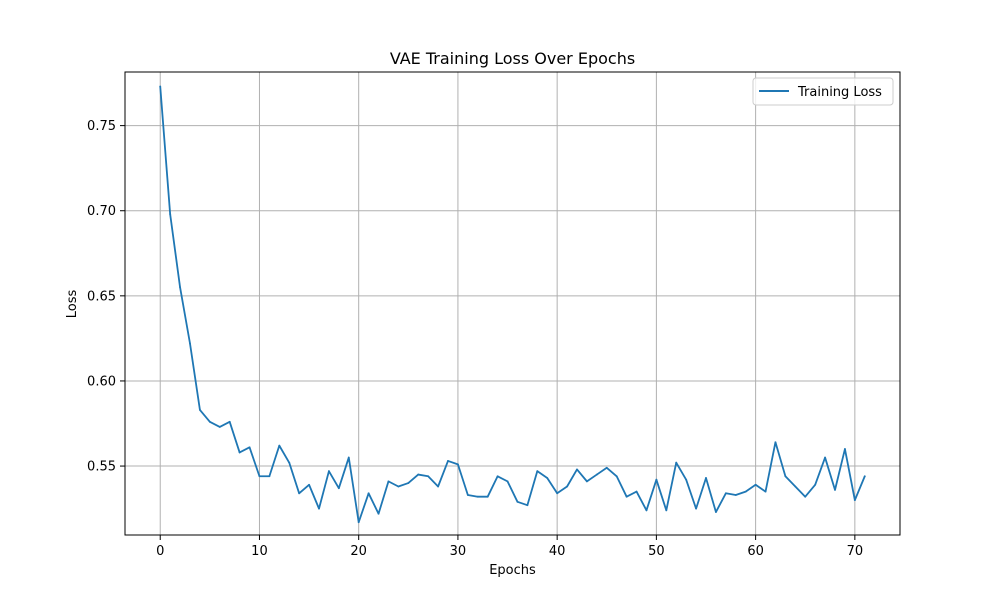  What do you see at coordinates (509, 547) in the screenshot?
I see `x-axis-ticks: 0 10 20 30 40 50 60 70` at bounding box center [509, 547].